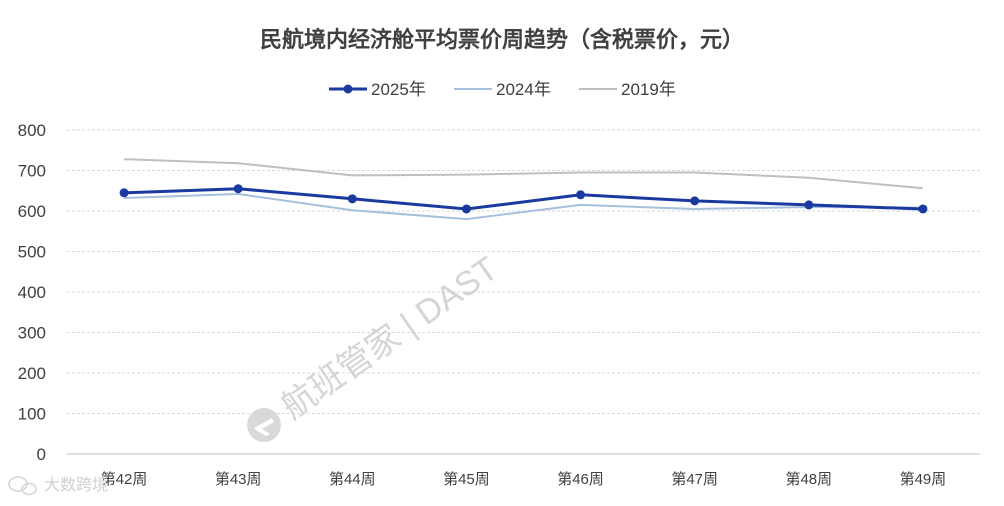  Describe the element at coordinates (648, 89) in the screenshot. I see `legend-label: 2019年` at that location.